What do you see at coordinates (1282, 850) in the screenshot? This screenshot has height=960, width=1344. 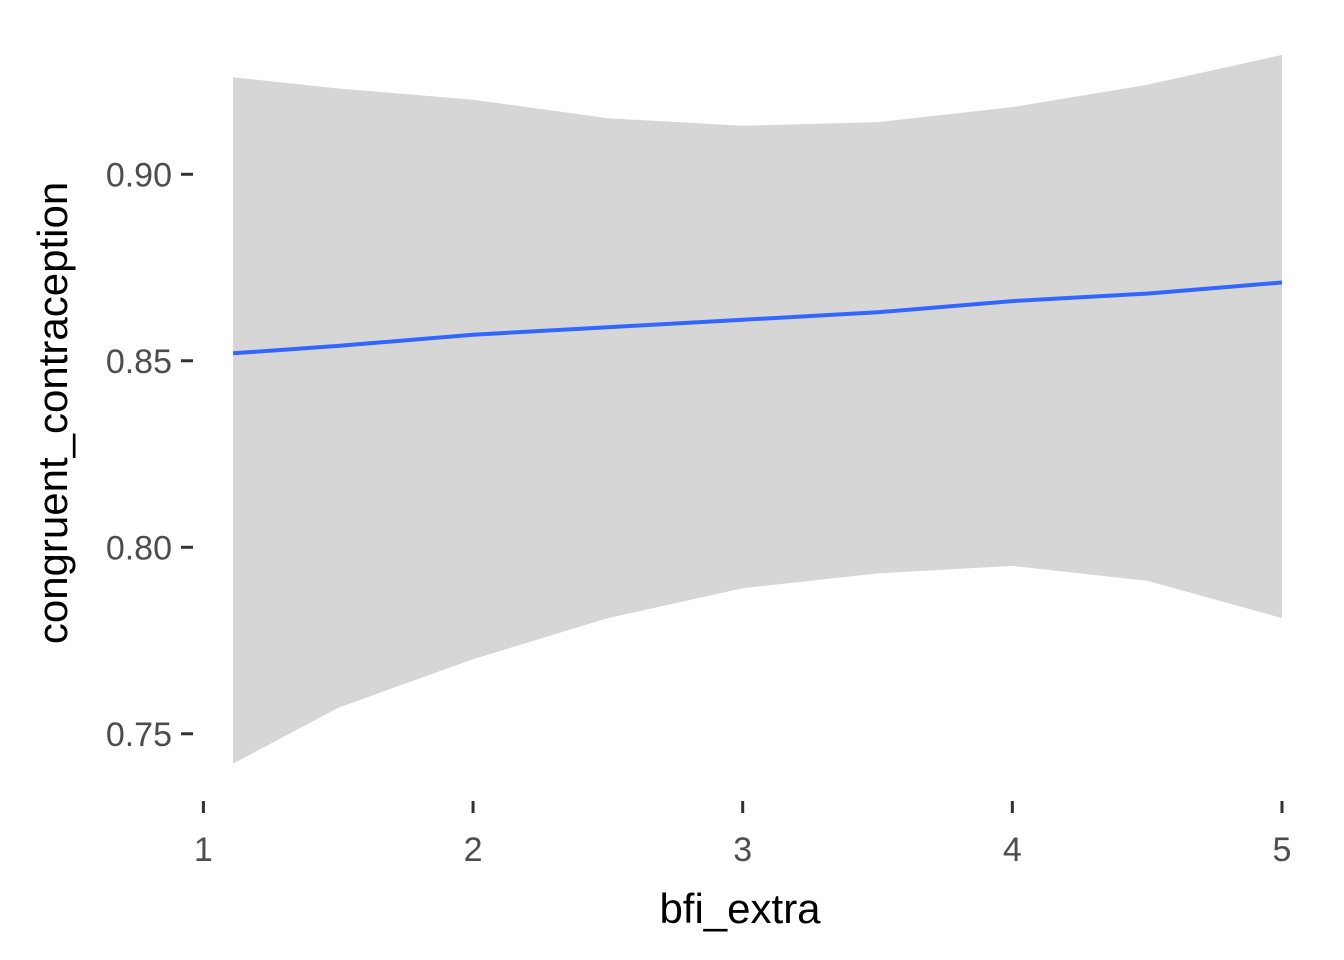 I see `x-tick-label: 5` at bounding box center [1282, 850].